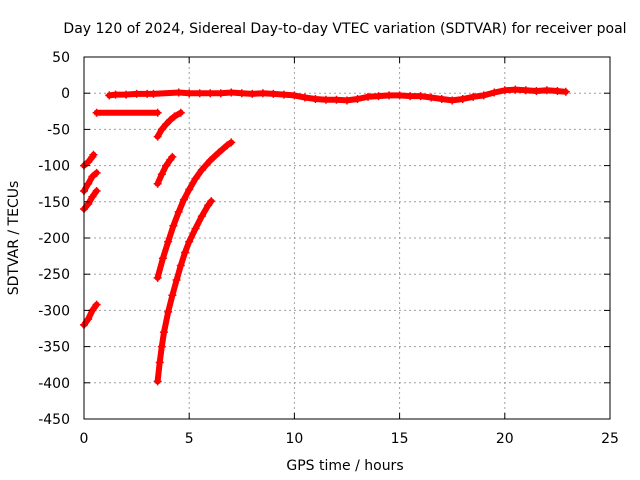 The image size is (640, 480). What do you see at coordinates (54, 203) in the screenshot?
I see `y-tick-label: -150` at bounding box center [54, 203].